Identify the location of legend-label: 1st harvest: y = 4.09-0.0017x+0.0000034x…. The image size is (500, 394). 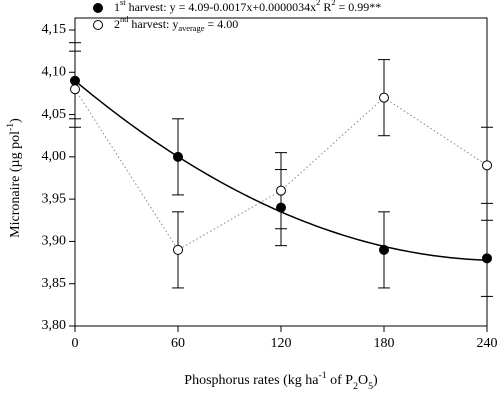
(247, 7).